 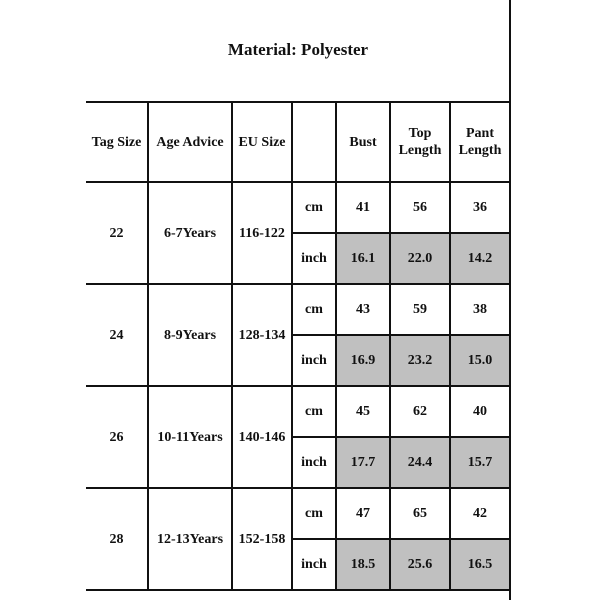 What do you see at coordinates (363, 360) in the screenshot?
I see `bust-cell: 16.9` at bounding box center [363, 360].